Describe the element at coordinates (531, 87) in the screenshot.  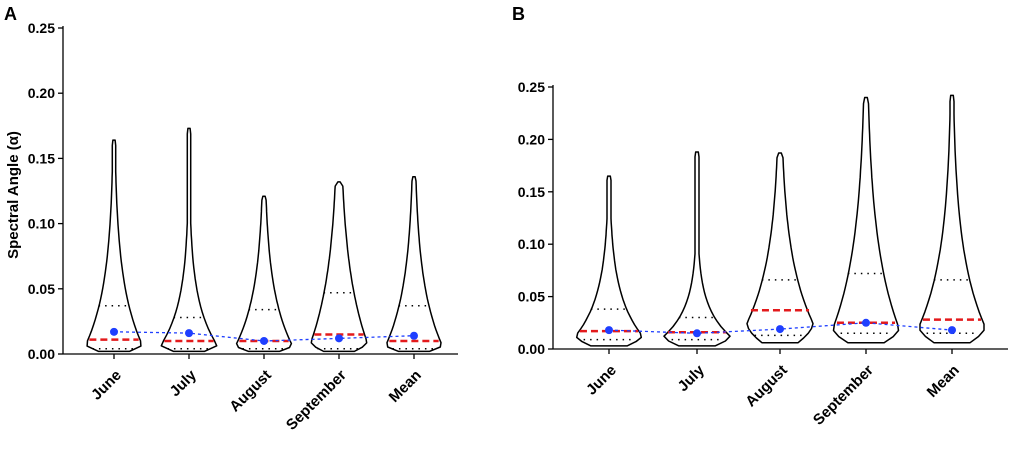
I see `panel-b-y-tick-label: 0.25` at that location.